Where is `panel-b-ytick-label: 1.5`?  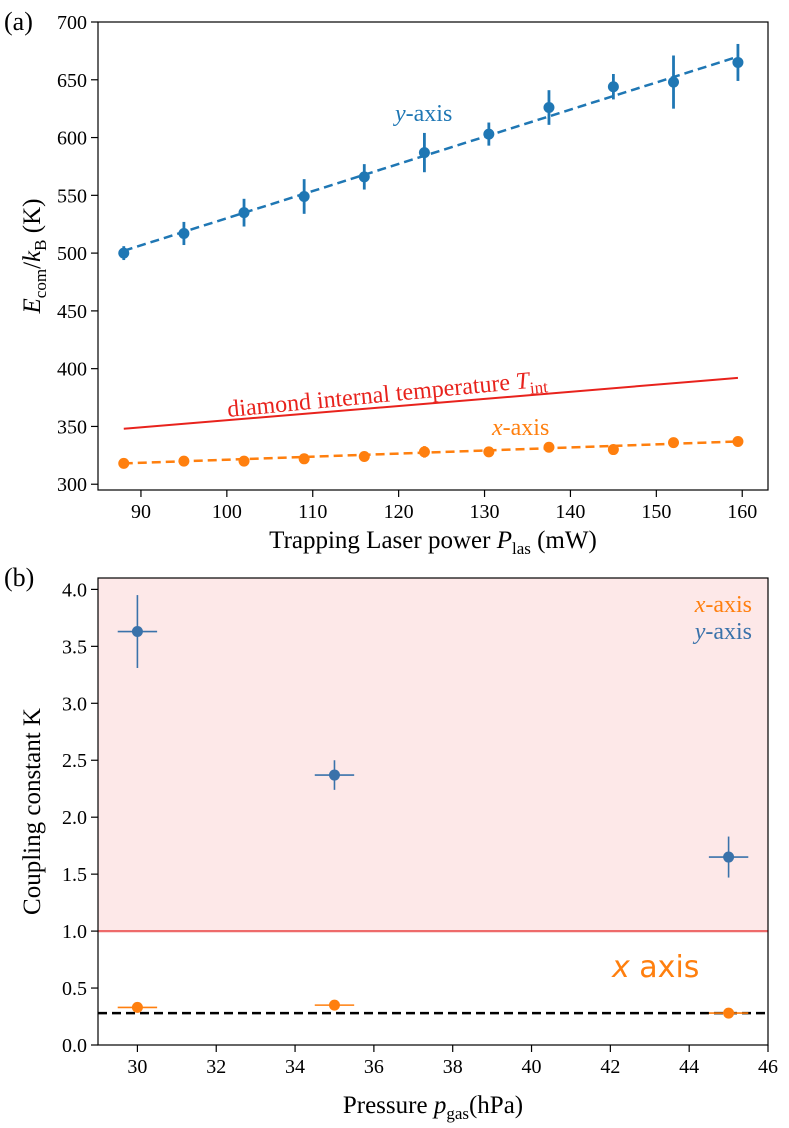
panel-b-ytick-label: 1.5 is located at coordinates (74, 875).